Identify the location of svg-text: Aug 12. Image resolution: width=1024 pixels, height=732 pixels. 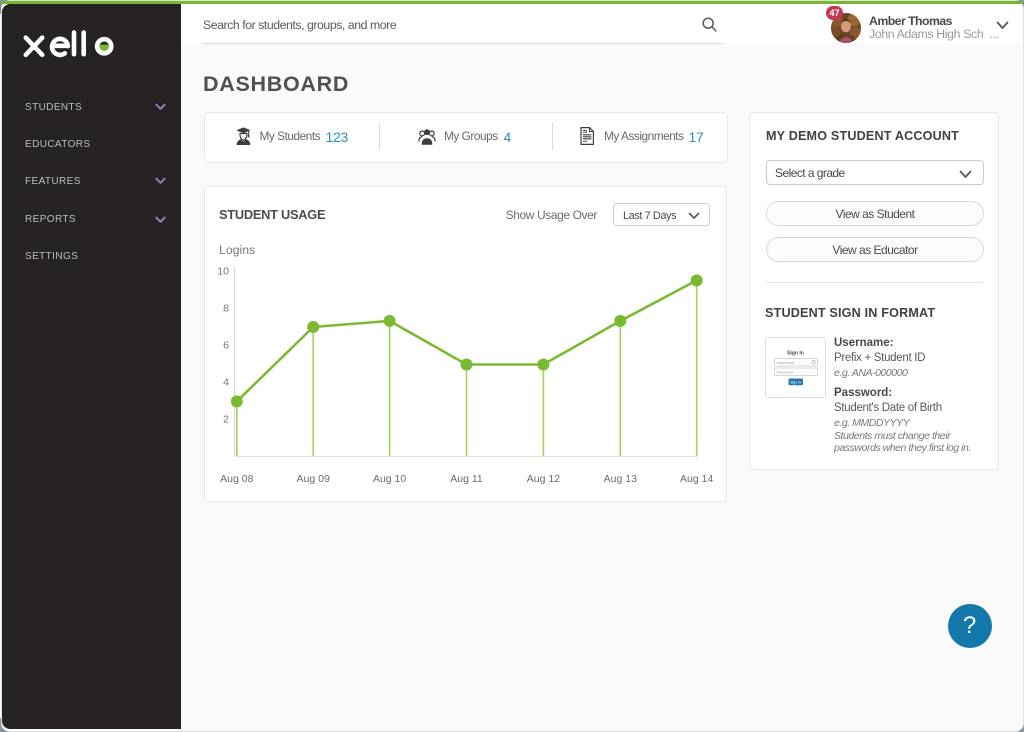
(543, 479).